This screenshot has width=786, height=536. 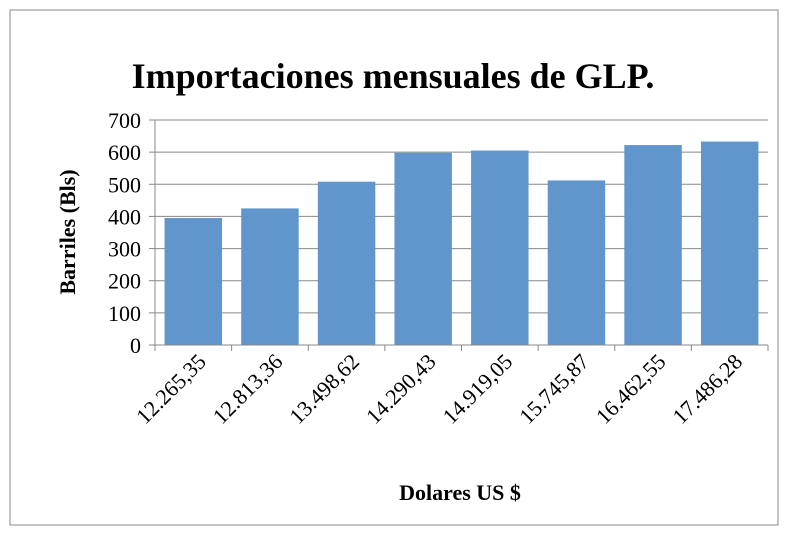 What do you see at coordinates (124, 249) in the screenshot?
I see `y-tick-label: 300` at bounding box center [124, 249].